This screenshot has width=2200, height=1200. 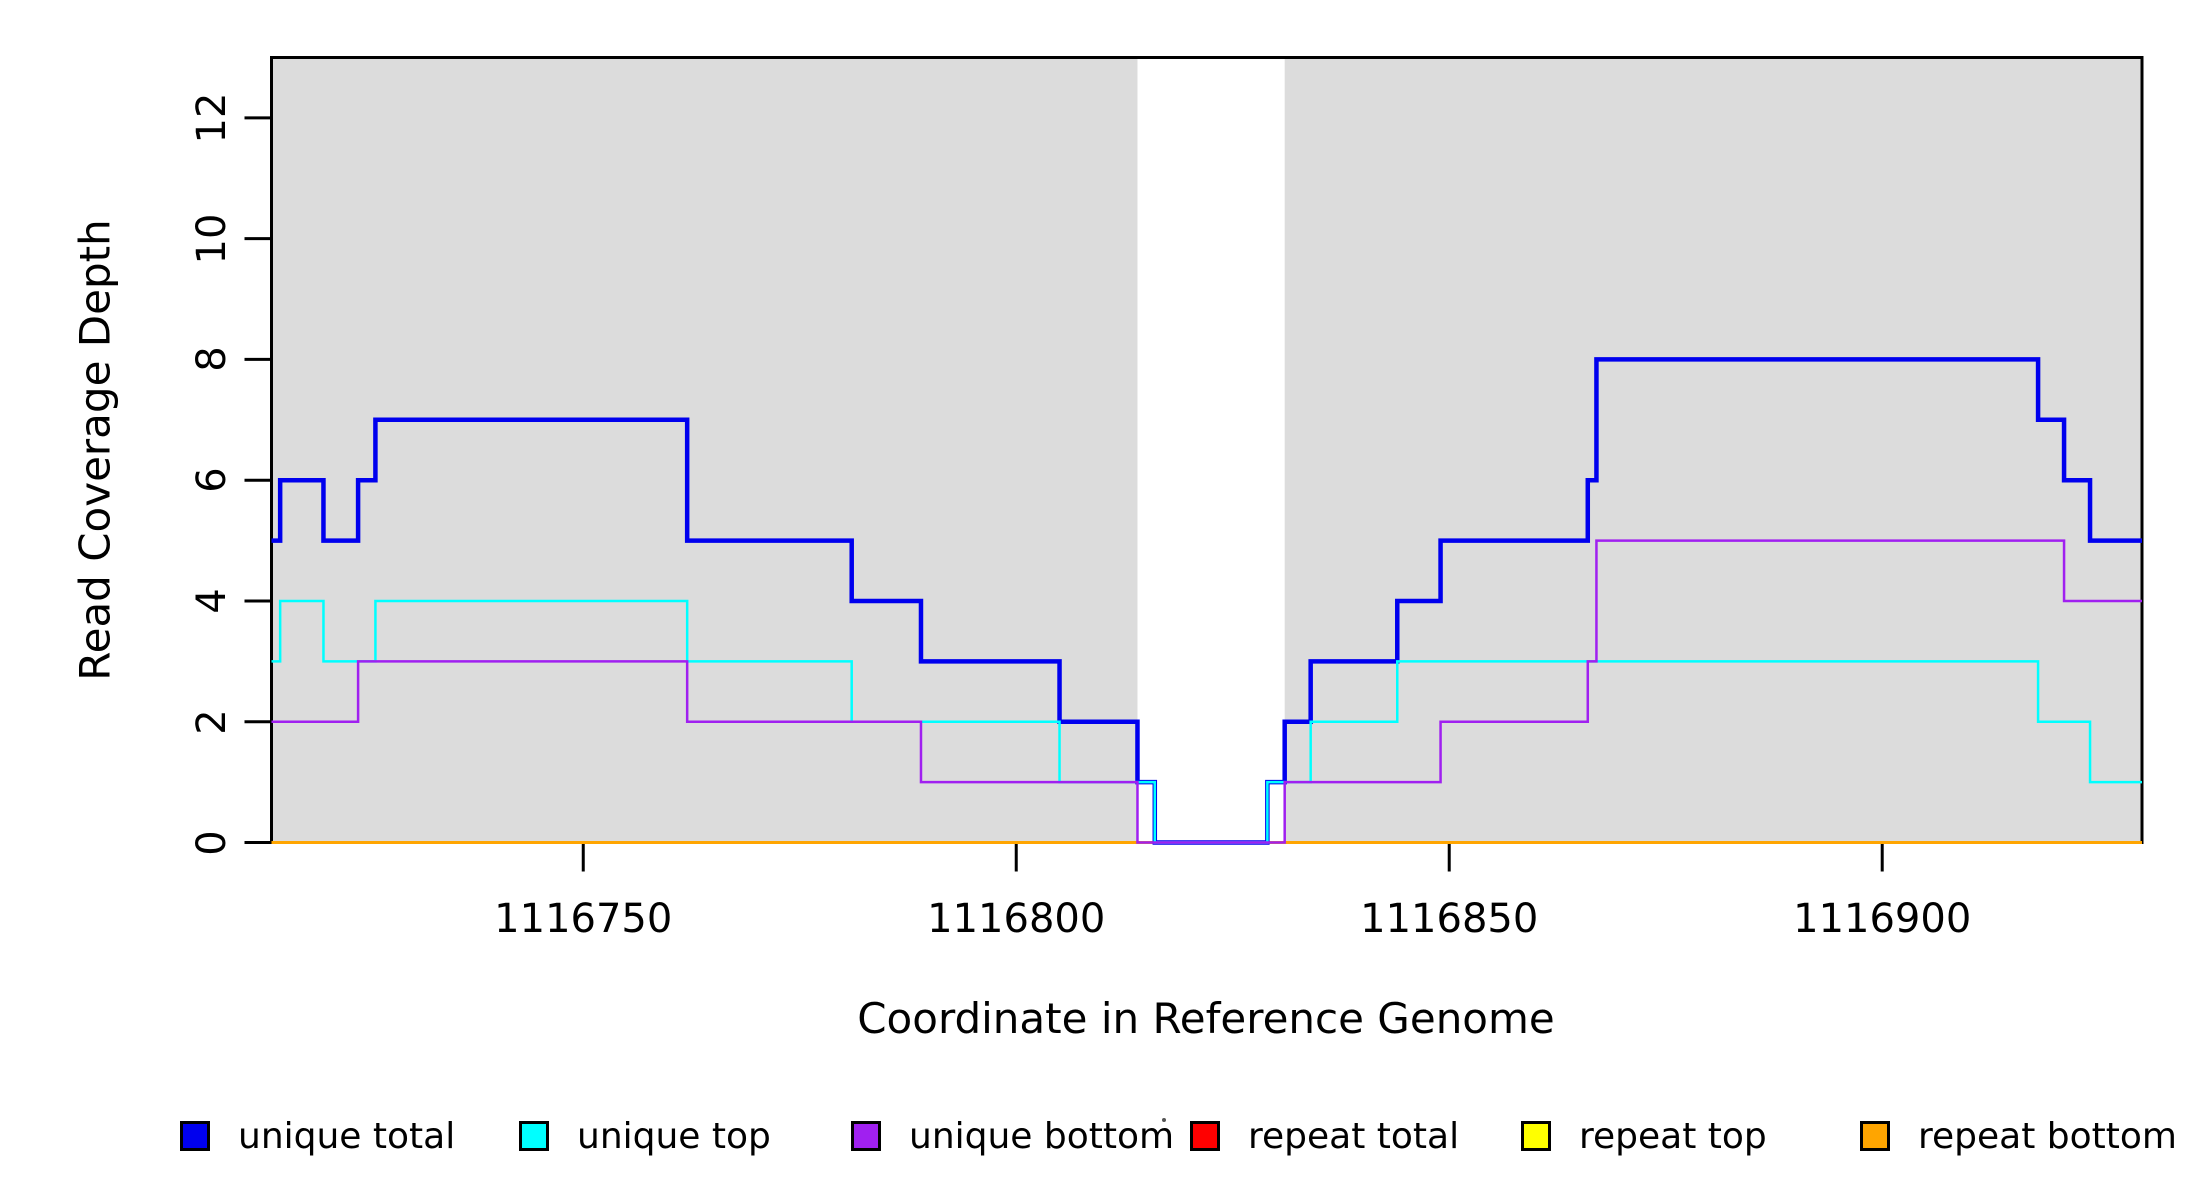 What do you see at coordinates (212, 359) in the screenshot?
I see `y-tick-label: 8` at bounding box center [212, 359].